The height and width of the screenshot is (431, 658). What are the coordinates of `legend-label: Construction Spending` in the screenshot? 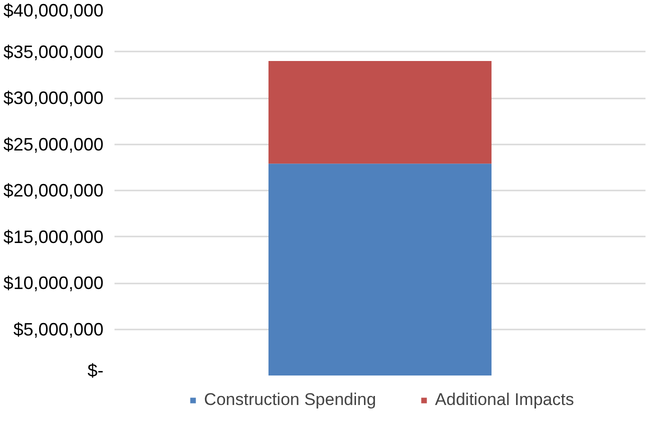 It's located at (290, 400).